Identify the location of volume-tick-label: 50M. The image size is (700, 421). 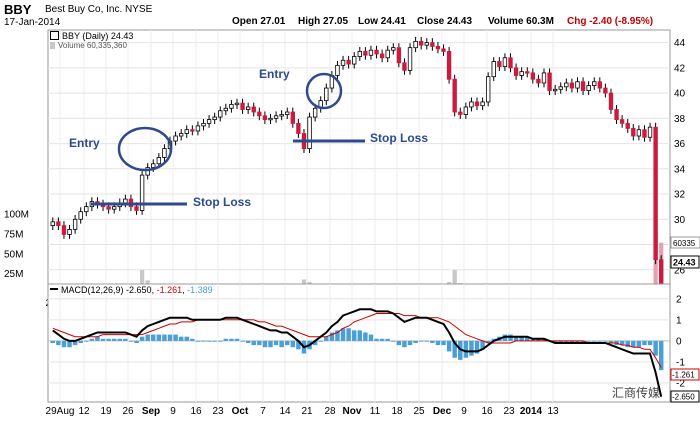
(13, 254).